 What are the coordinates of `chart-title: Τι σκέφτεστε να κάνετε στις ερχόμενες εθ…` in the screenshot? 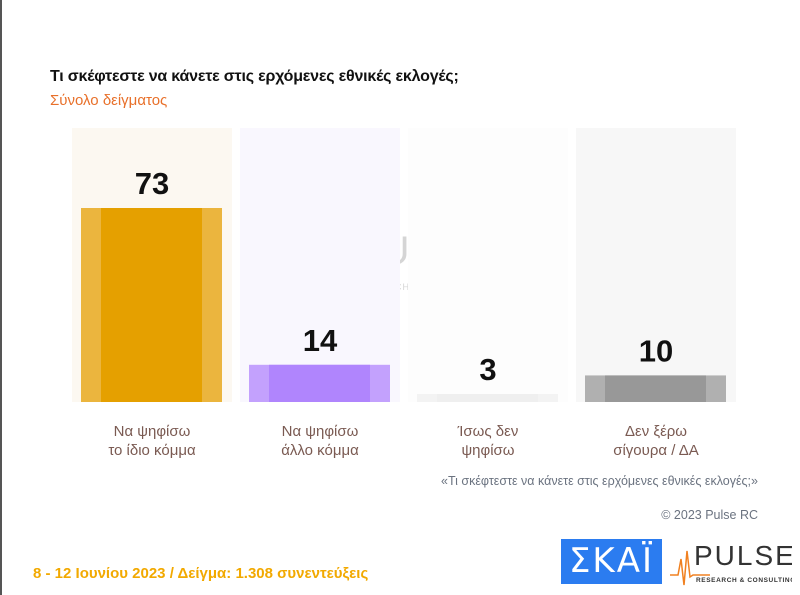 It's located at (254, 76).